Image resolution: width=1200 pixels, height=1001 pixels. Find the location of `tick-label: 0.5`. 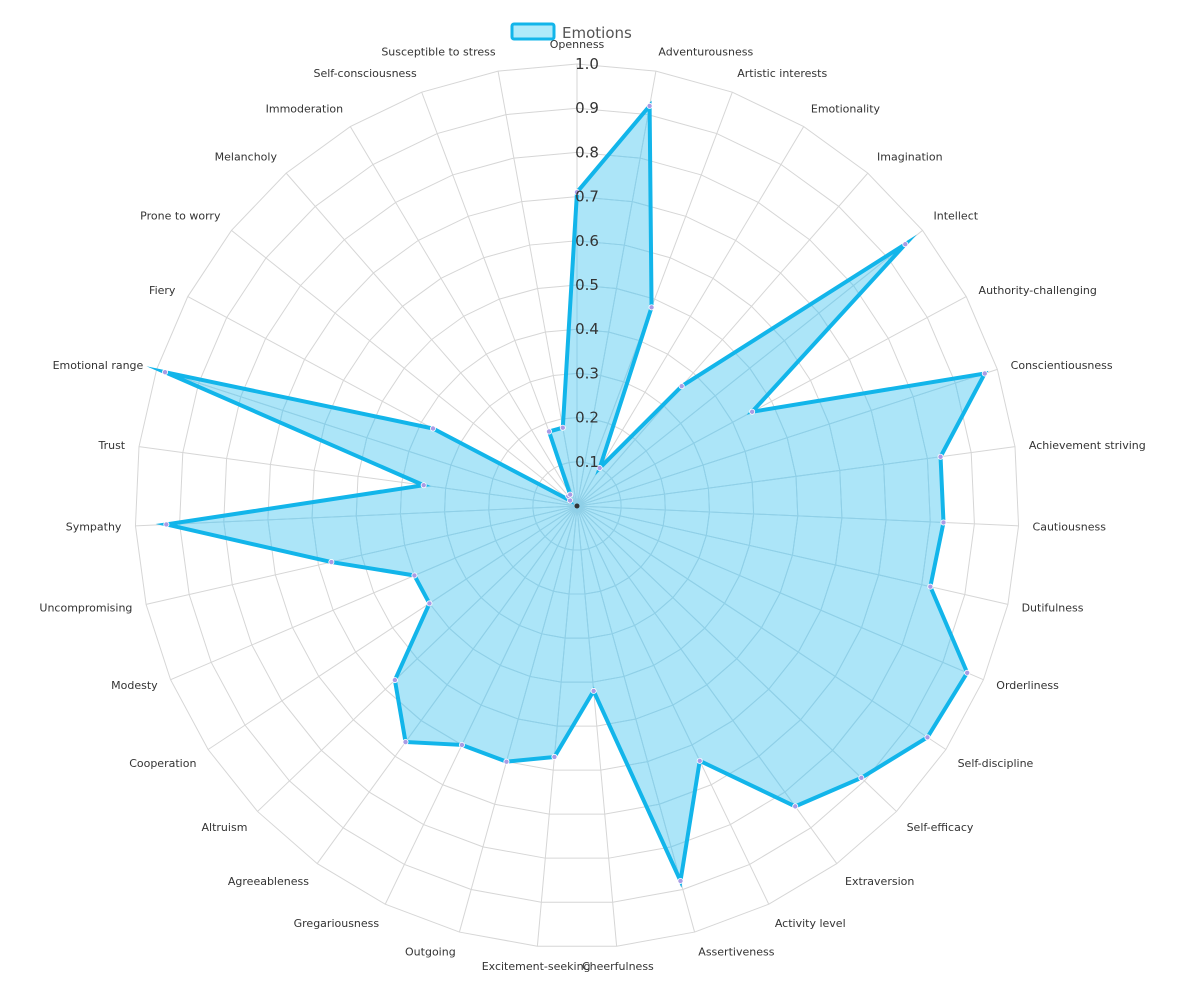

tick-label: 0.5 is located at coordinates (587, 285).